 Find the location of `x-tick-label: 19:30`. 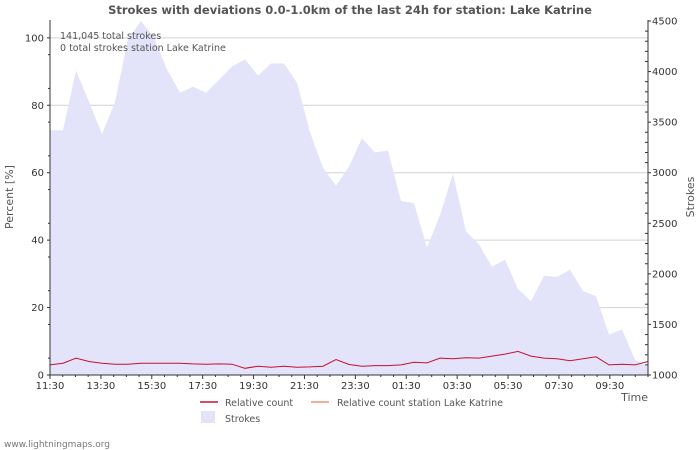

x-tick-label: 19:30 is located at coordinates (253, 386).